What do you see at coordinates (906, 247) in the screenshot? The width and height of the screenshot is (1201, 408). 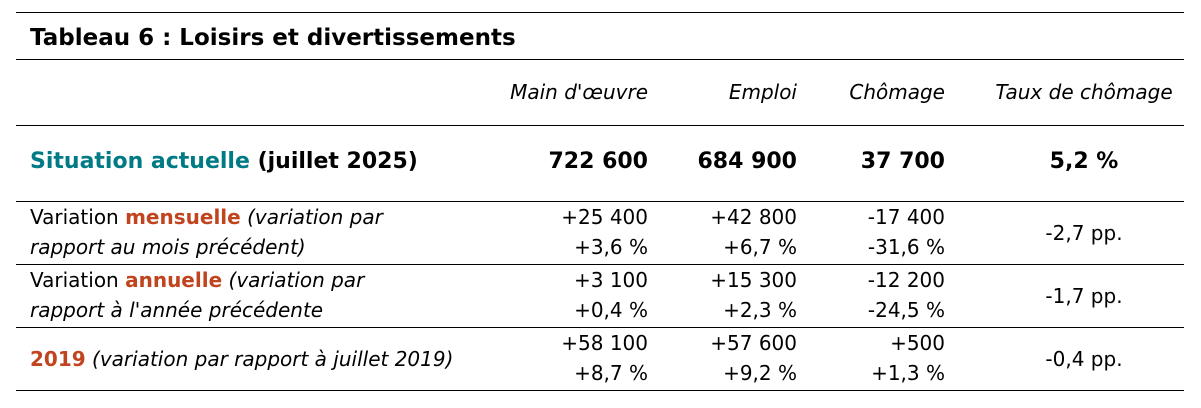 I see `monthly-unemp-pct: -31,6 %` at bounding box center [906, 247].